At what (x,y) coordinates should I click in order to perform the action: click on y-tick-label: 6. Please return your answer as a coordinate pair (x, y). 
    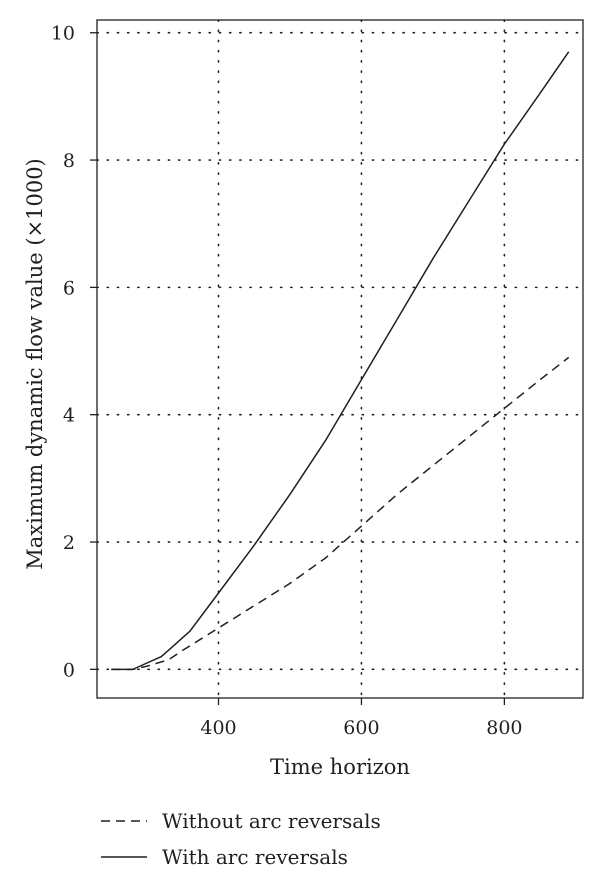
    Looking at the image, I should click on (69, 288).